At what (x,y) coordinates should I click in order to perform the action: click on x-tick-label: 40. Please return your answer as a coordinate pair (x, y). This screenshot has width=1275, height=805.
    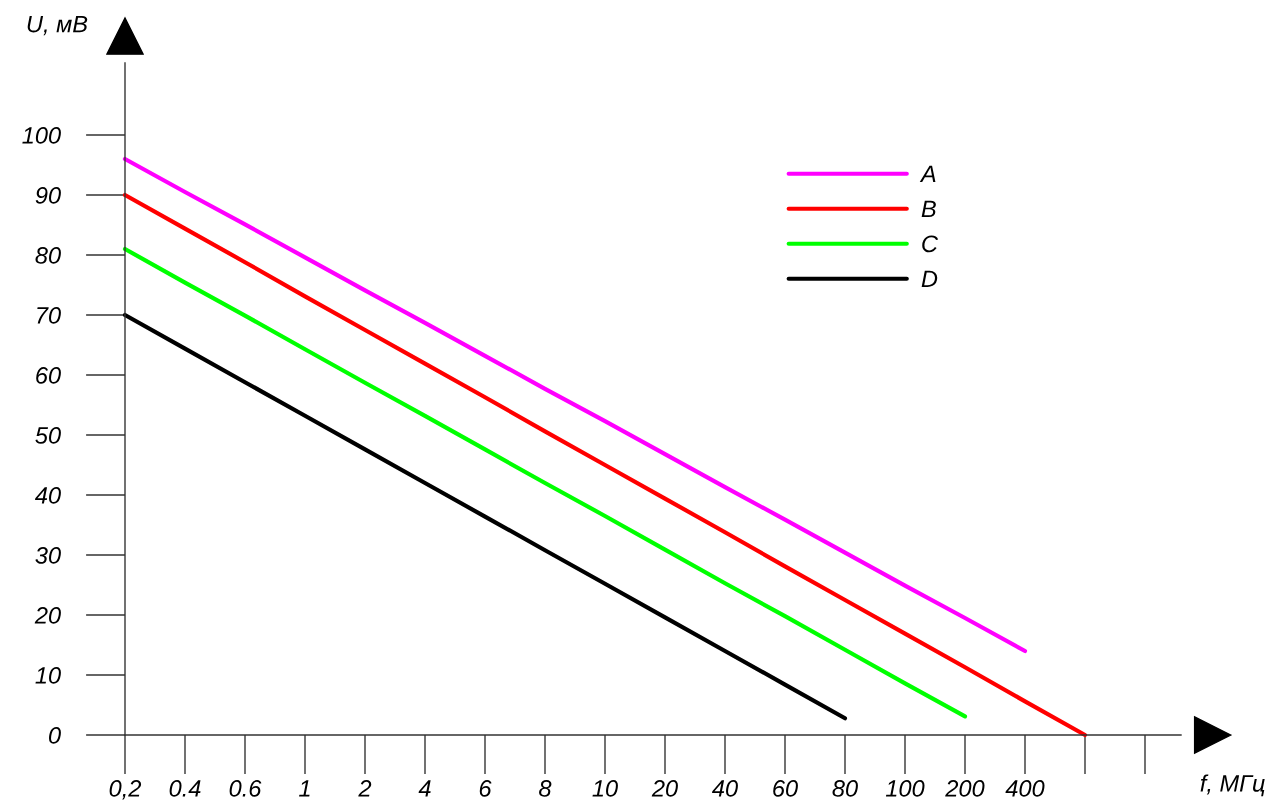
    Looking at the image, I should click on (725, 788).